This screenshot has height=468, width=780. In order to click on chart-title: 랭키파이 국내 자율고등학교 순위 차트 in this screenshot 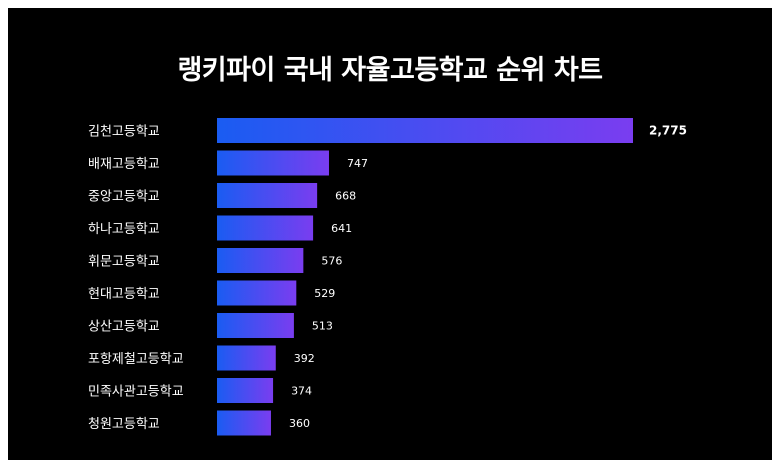, I will do `click(390, 70)`.